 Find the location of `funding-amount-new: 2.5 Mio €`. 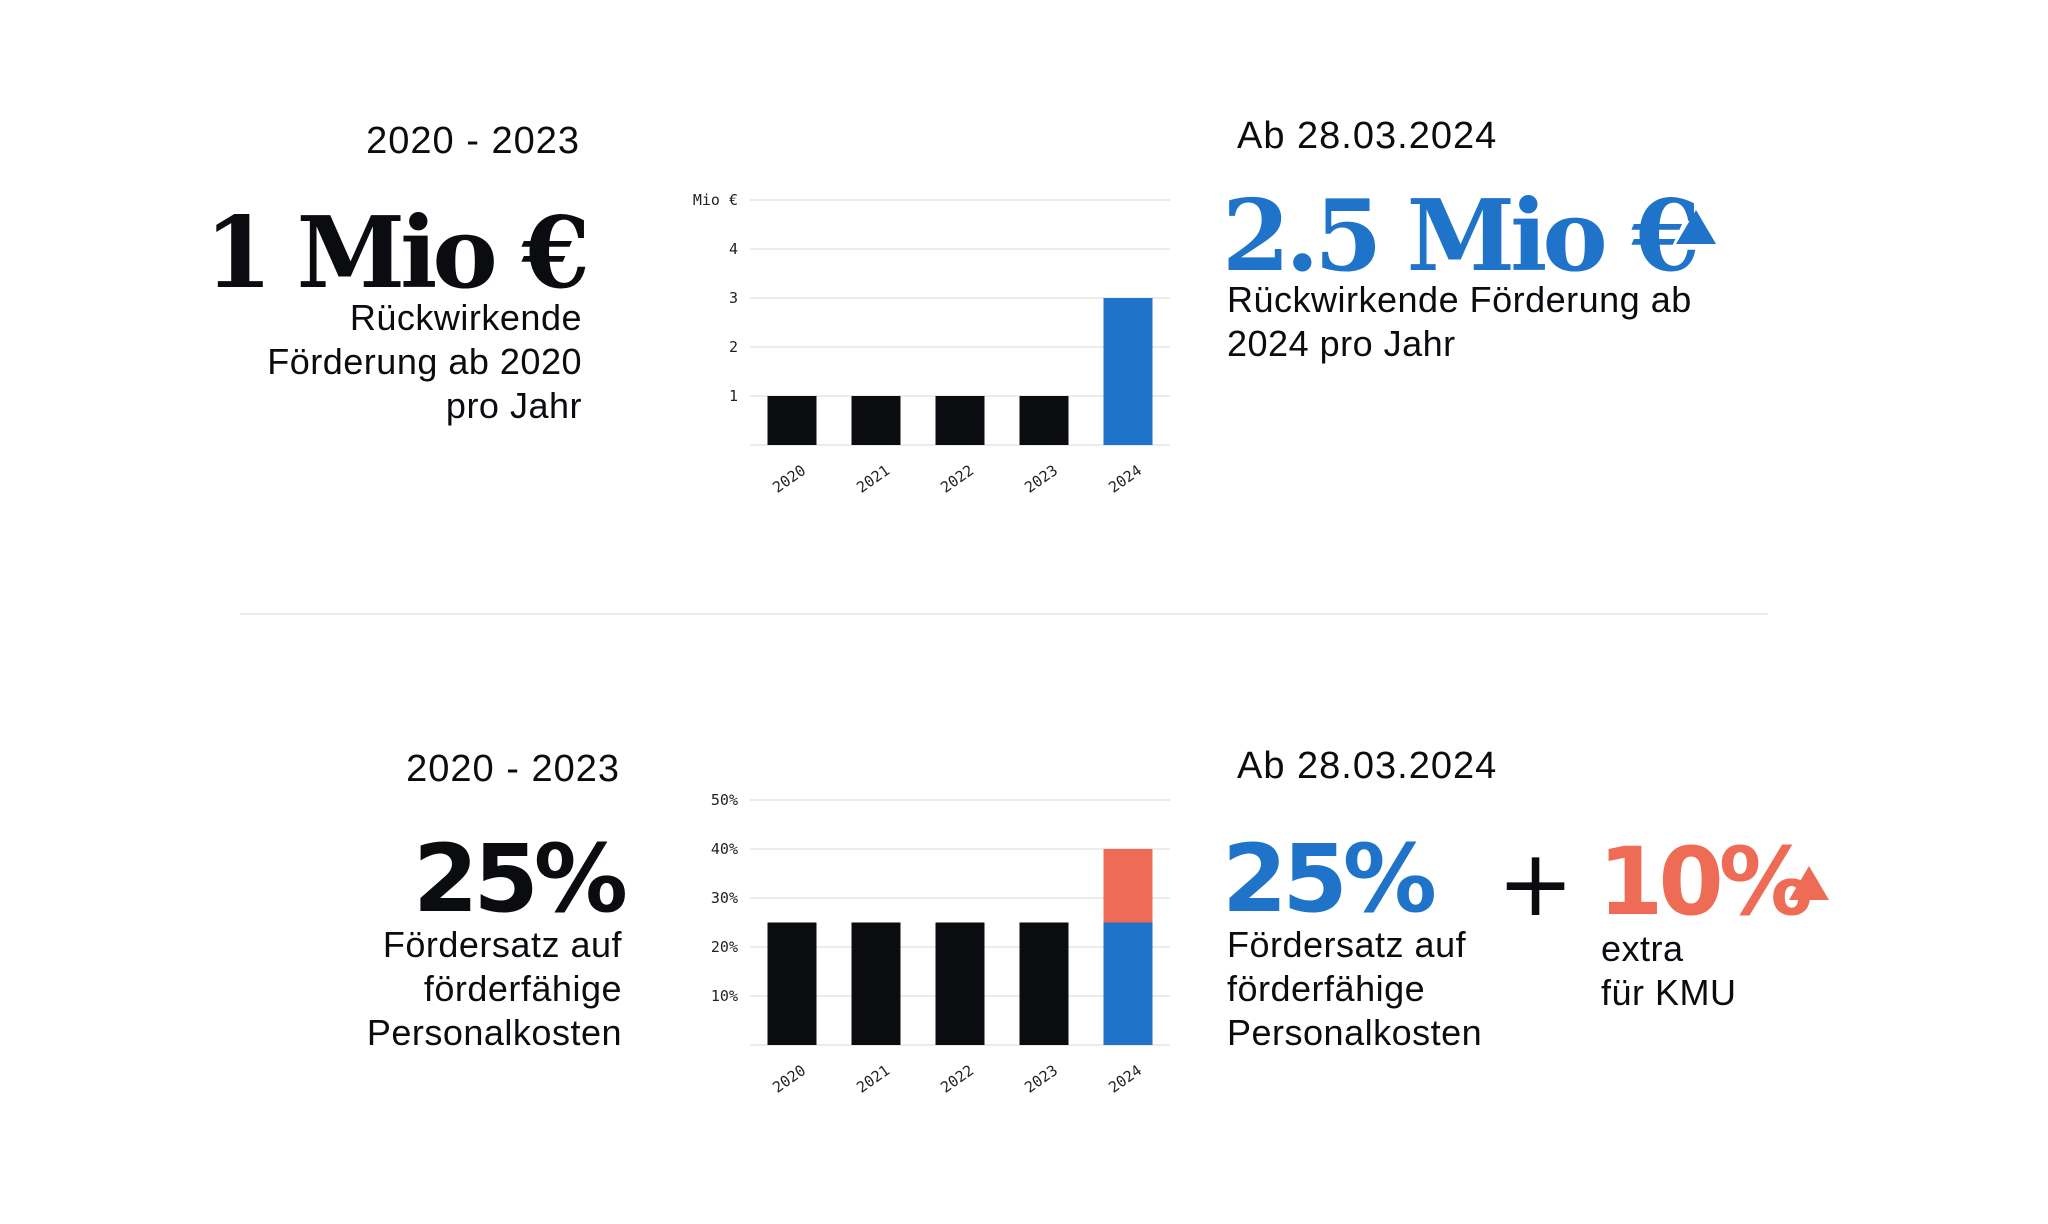

funding-amount-new: 2.5 Mio € is located at coordinates (1461, 236).